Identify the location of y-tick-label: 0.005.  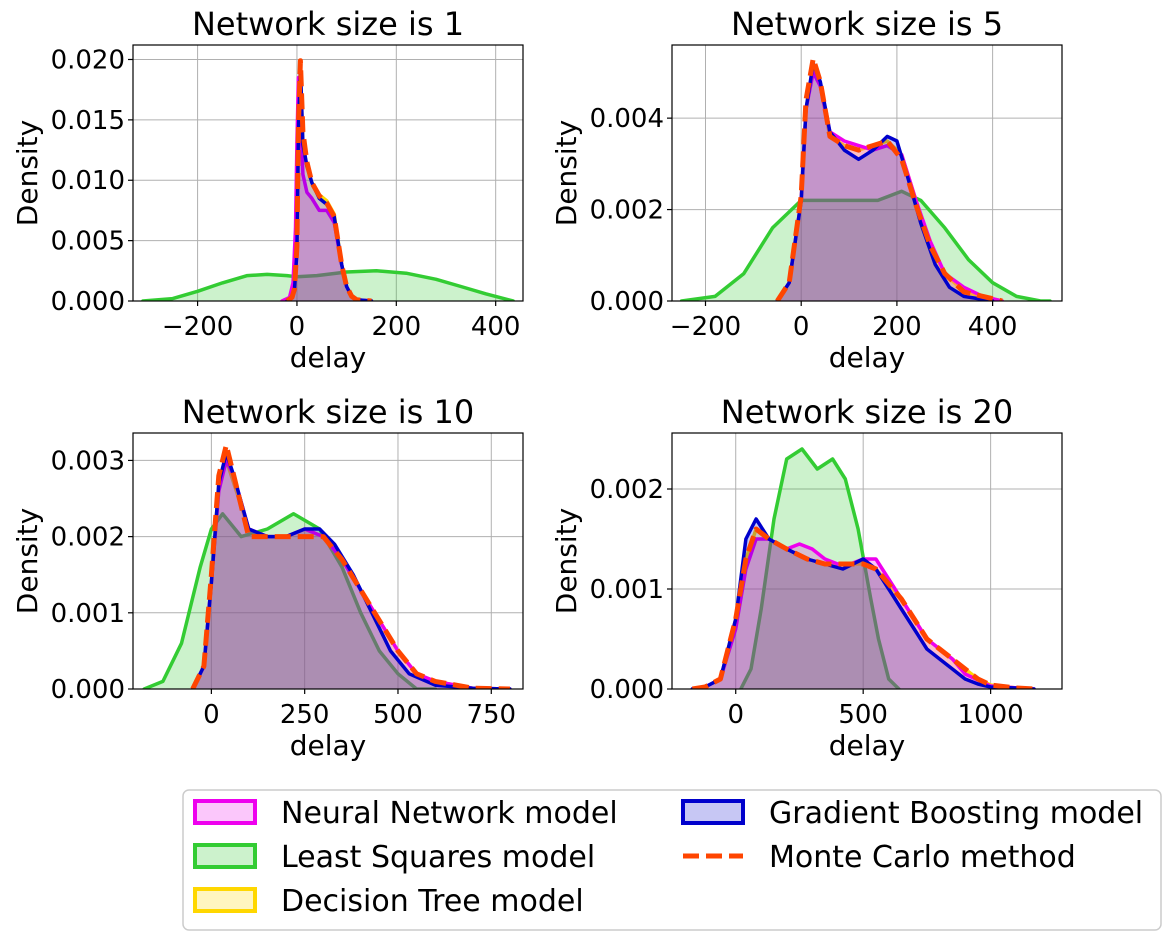
(88, 242).